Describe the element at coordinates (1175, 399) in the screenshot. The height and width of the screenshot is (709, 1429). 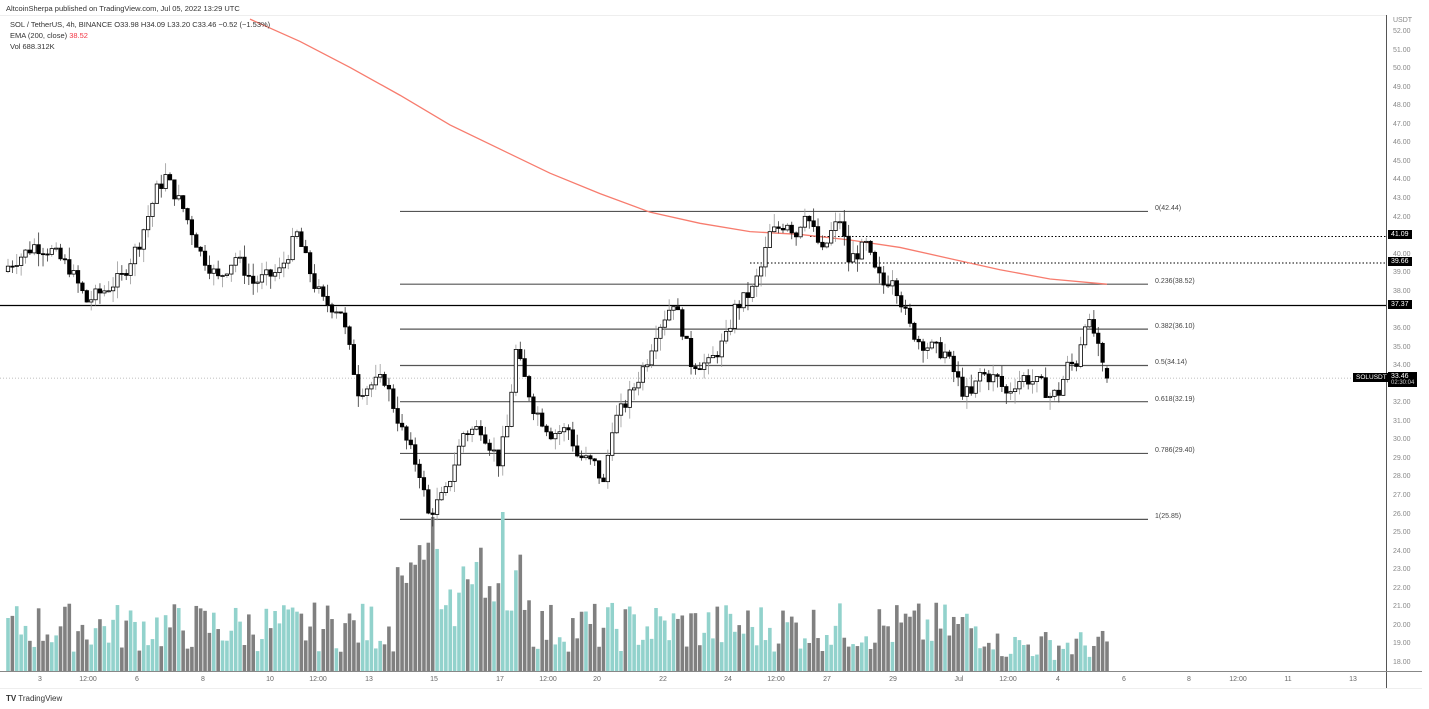
I see `fib-level-label: 0.618(32.19)` at that location.